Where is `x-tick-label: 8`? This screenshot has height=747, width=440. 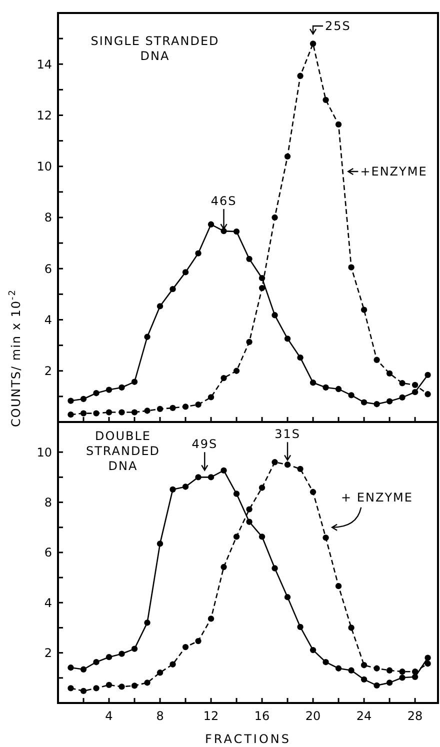
x-tick-label: 8 is located at coordinates (160, 716).